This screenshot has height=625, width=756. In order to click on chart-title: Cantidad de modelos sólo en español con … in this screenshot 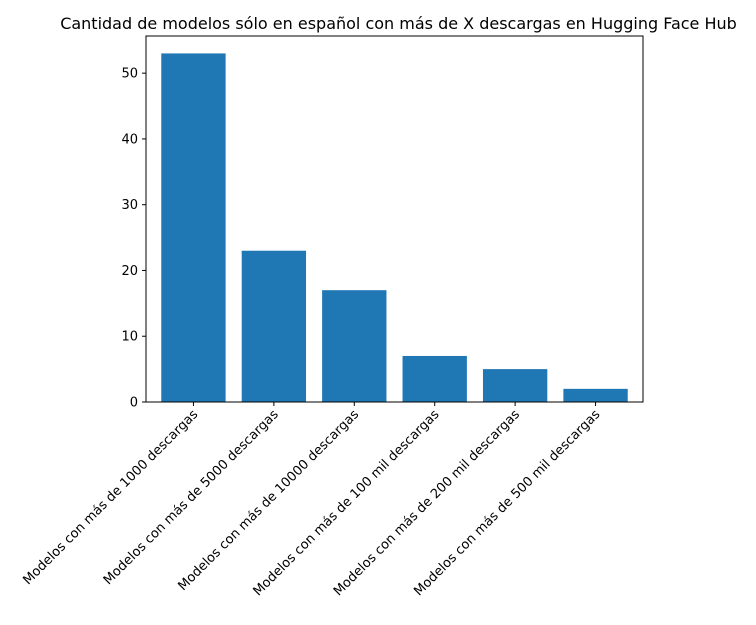, I will do `click(398, 23)`.